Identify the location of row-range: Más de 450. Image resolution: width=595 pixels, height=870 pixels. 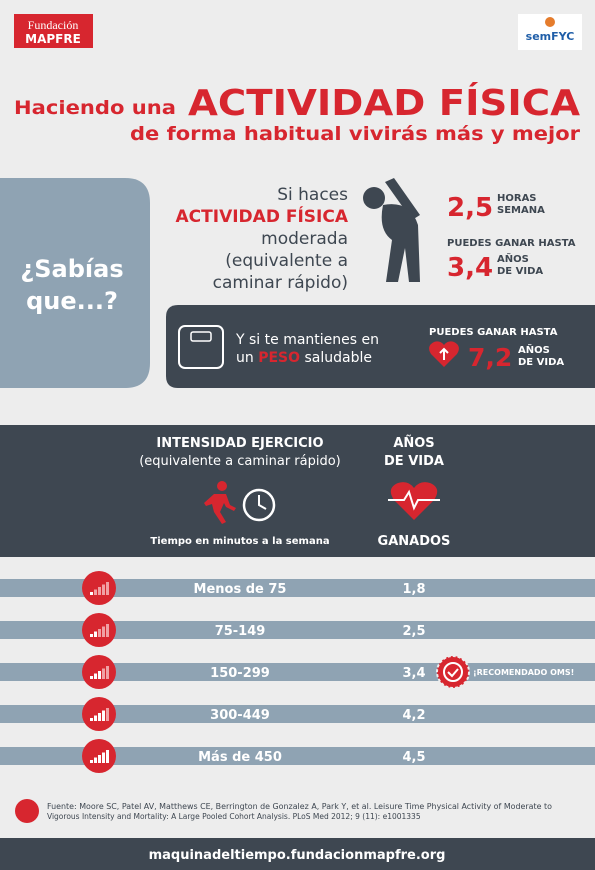
(240, 757).